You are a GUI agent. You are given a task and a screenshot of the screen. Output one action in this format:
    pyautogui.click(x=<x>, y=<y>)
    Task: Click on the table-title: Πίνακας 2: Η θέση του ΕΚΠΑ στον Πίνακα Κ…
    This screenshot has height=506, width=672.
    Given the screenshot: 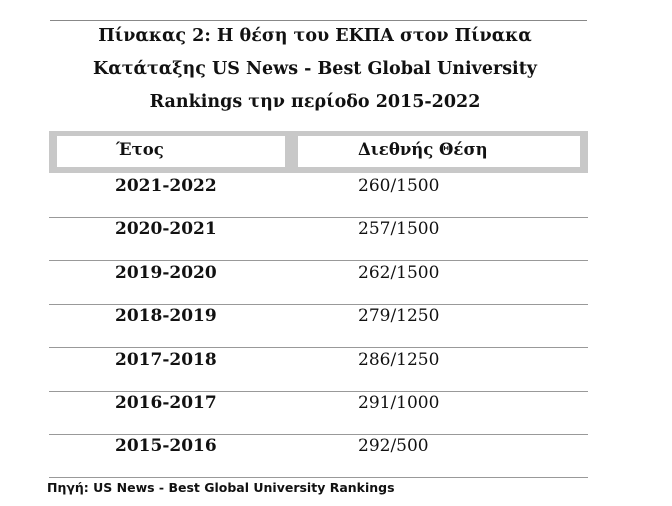 What is the action you would take?
    pyautogui.click(x=315, y=69)
    